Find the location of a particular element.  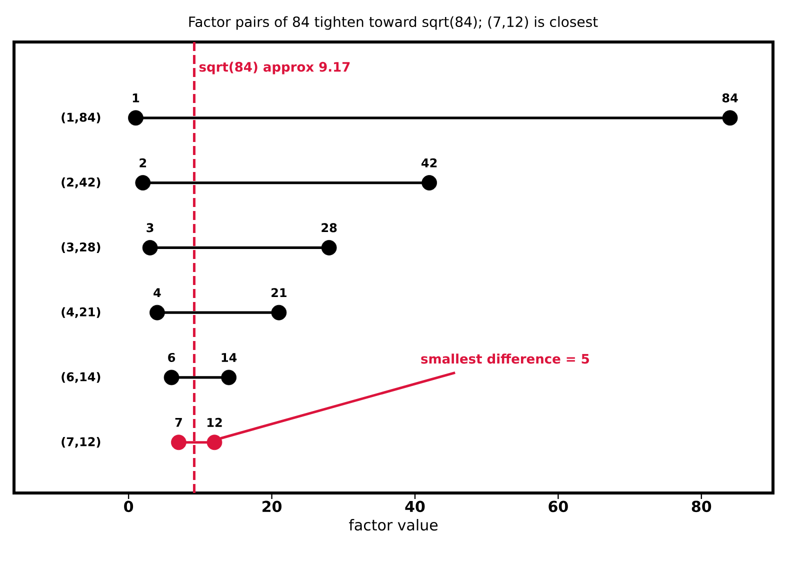

chart-title: Factor pairs of 84 tighten toward sqrt(84); (7,12) is closest is located at coordinates (393, 23).